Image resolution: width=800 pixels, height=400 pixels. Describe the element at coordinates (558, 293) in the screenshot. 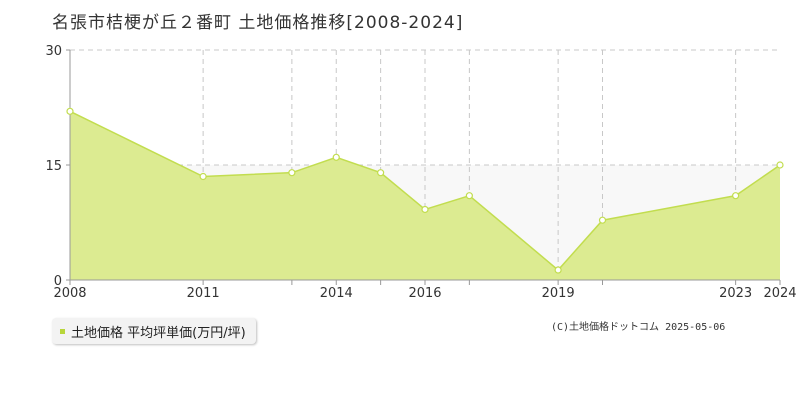

I see `x-tick-label: 2019` at that location.